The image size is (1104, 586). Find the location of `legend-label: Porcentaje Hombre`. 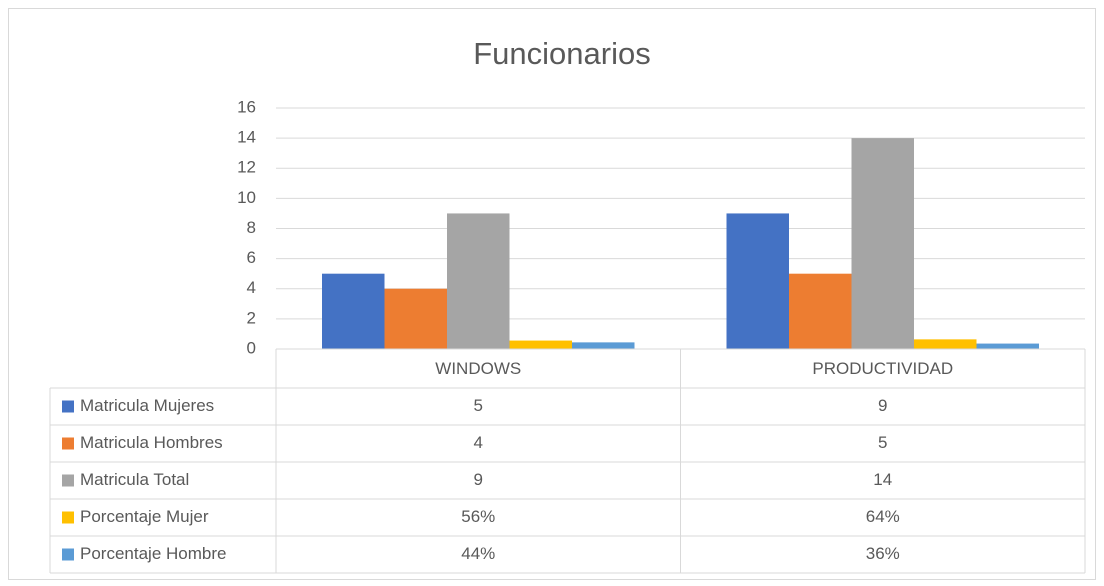

legend-label: Porcentaje Hombre is located at coordinates (153, 553).